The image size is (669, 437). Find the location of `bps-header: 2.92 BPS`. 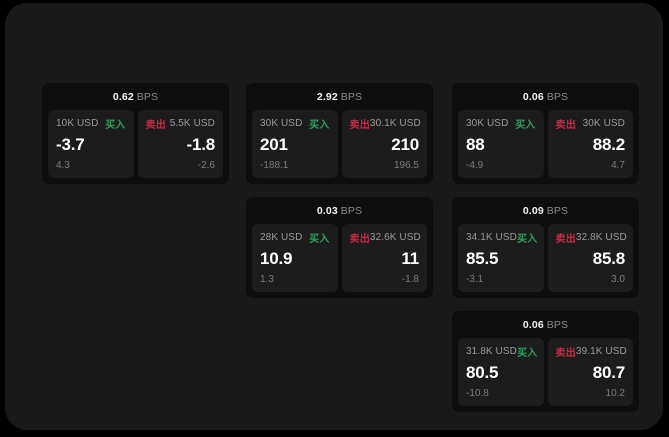

bps-header: 2.92 BPS is located at coordinates (339, 97).